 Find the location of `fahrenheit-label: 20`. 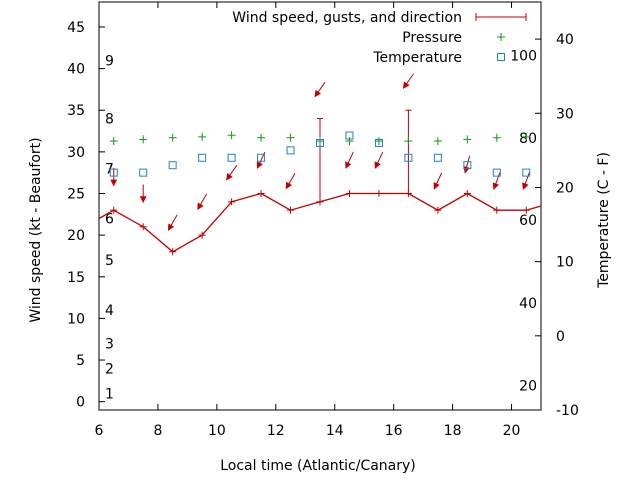

fahrenheit-label: 20 is located at coordinates (528, 387).